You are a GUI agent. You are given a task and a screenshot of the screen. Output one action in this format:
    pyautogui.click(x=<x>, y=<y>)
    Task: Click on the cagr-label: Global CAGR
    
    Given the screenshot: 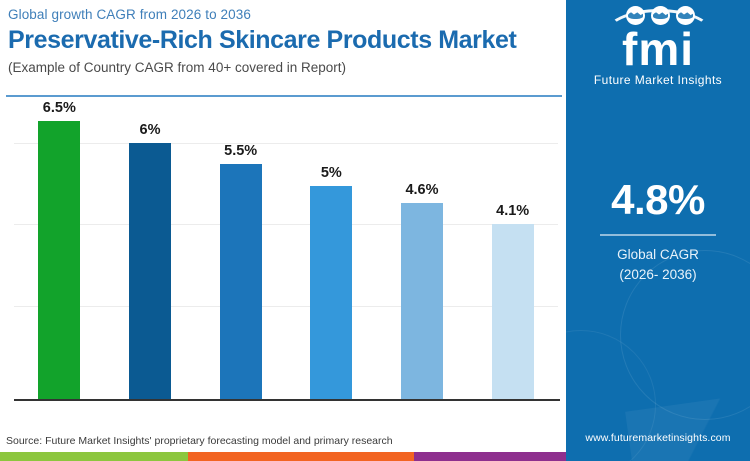 What is the action you would take?
    pyautogui.click(x=658, y=254)
    